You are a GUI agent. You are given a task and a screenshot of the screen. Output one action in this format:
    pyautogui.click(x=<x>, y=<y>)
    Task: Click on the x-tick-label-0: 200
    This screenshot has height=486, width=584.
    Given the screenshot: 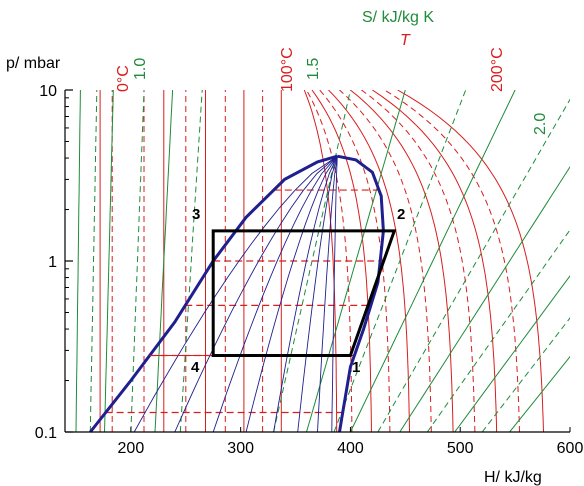 What is the action you would take?
    pyautogui.click(x=131, y=448)
    